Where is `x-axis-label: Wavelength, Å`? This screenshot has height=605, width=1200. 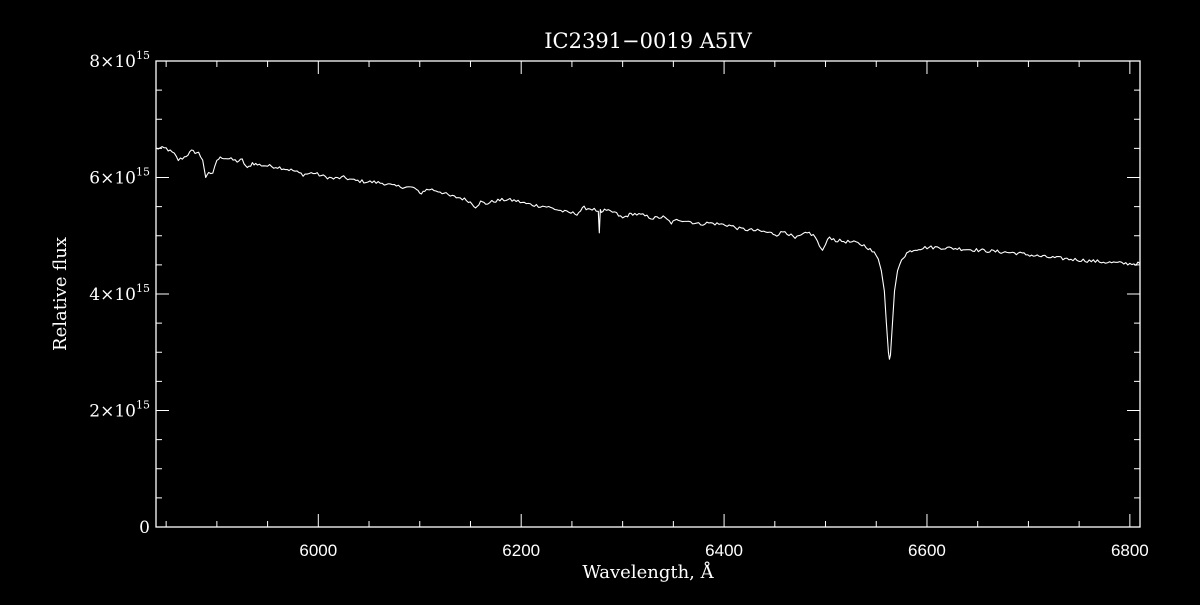
x-axis-label: Wavelength, Å is located at coordinates (648, 572).